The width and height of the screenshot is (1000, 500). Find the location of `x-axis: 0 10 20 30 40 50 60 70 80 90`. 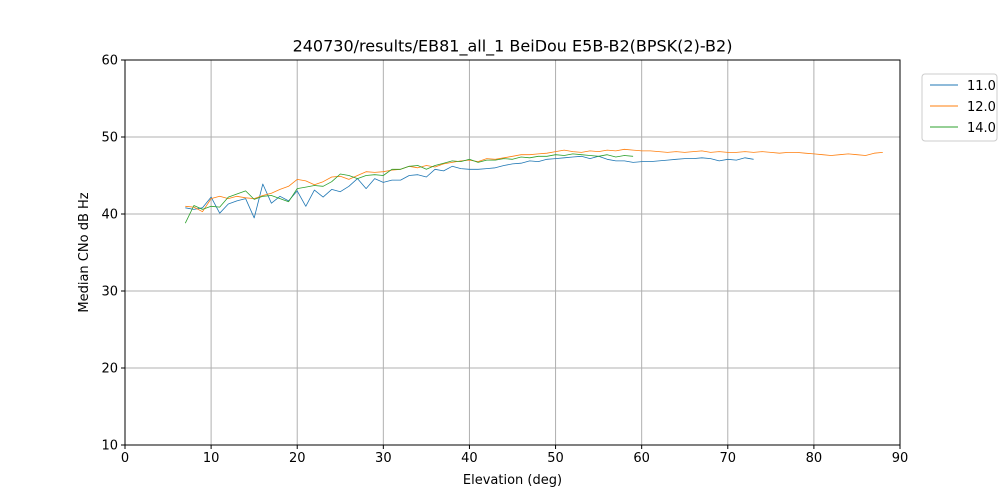

x-axis: 0 10 20 30 40 50 60 70 80 90 is located at coordinates (514, 455).